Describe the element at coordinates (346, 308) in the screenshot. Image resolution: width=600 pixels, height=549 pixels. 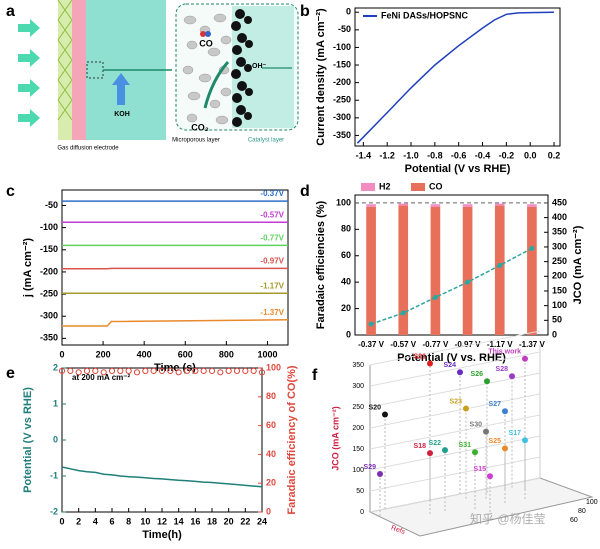
I see `y-tick-label: 20` at that location.